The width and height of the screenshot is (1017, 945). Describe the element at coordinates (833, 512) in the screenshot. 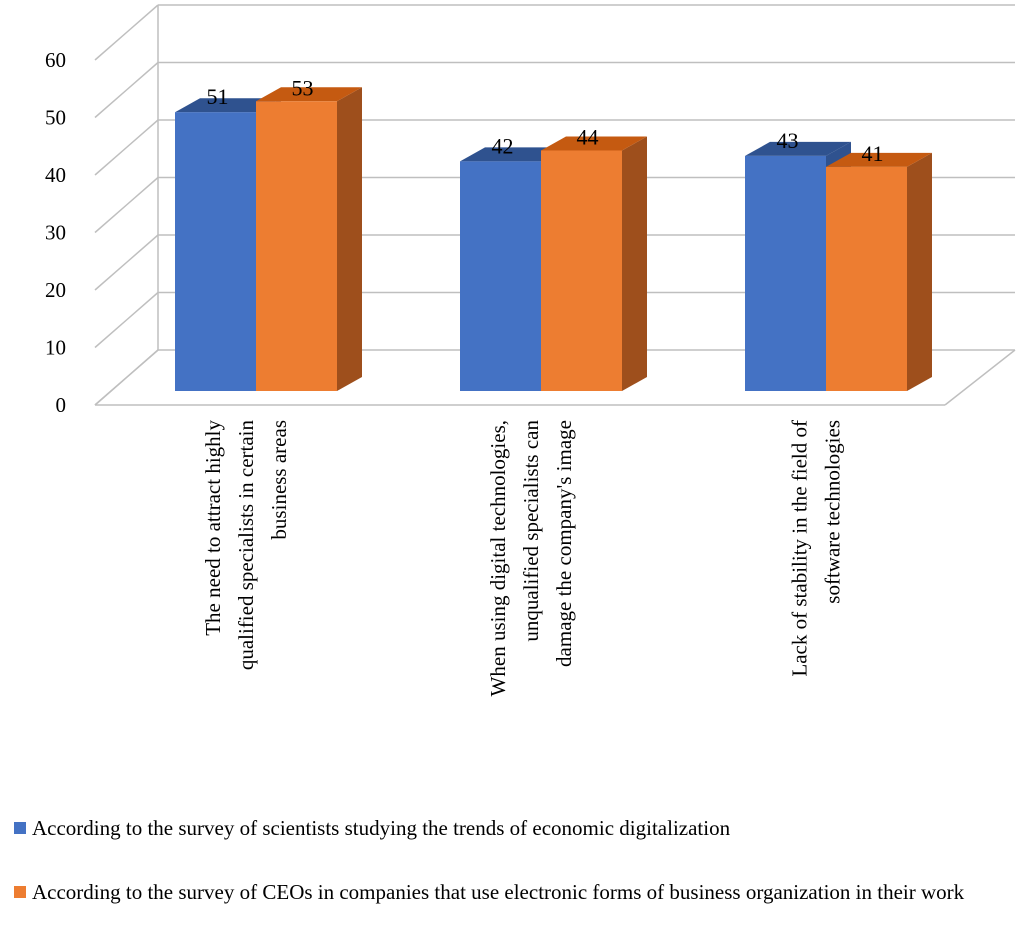

I see `category-label-line: software technologies` at that location.